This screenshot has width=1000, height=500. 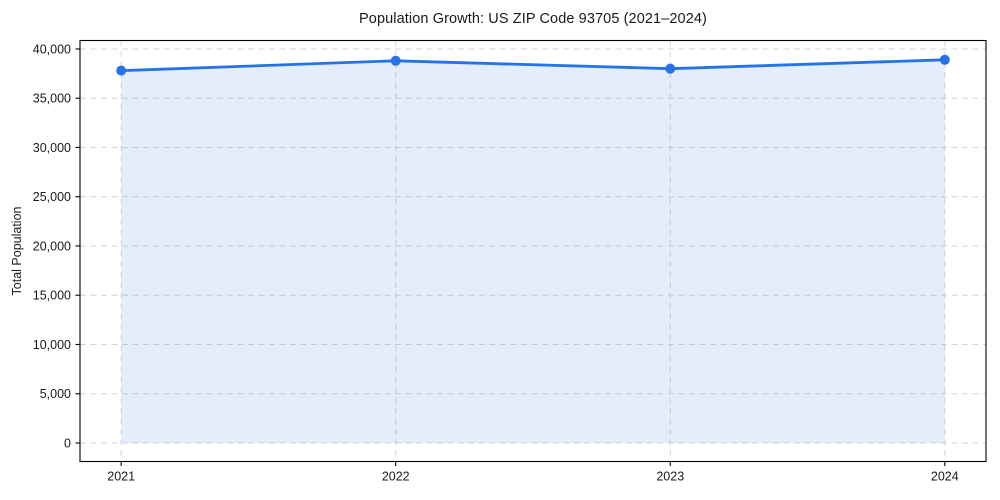 I want to click on x-tick-label: 2022, so click(x=396, y=477).